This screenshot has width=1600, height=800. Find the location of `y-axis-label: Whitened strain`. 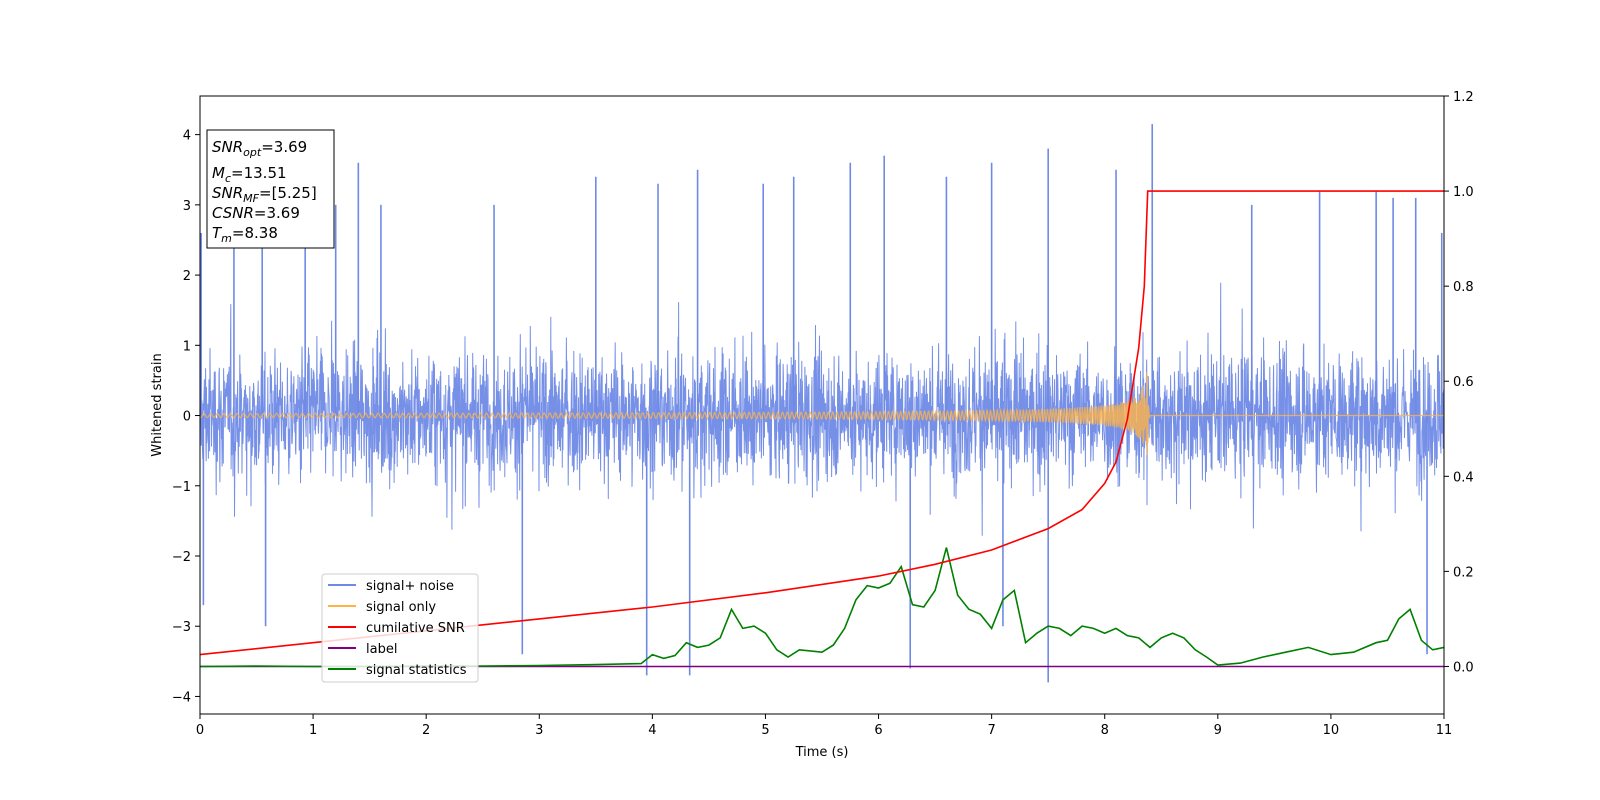

y-axis-label: Whitened strain is located at coordinates (157, 404).